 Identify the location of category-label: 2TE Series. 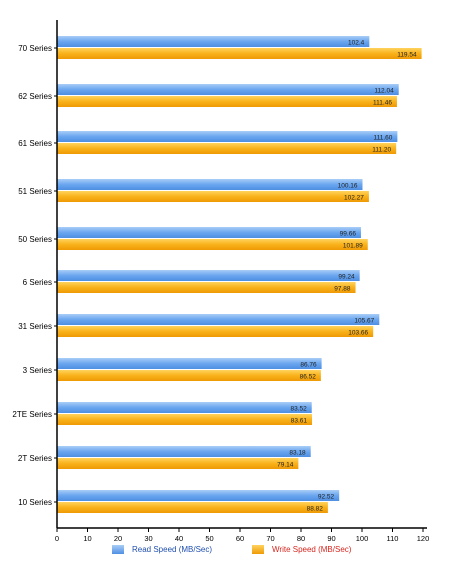
(32, 414).